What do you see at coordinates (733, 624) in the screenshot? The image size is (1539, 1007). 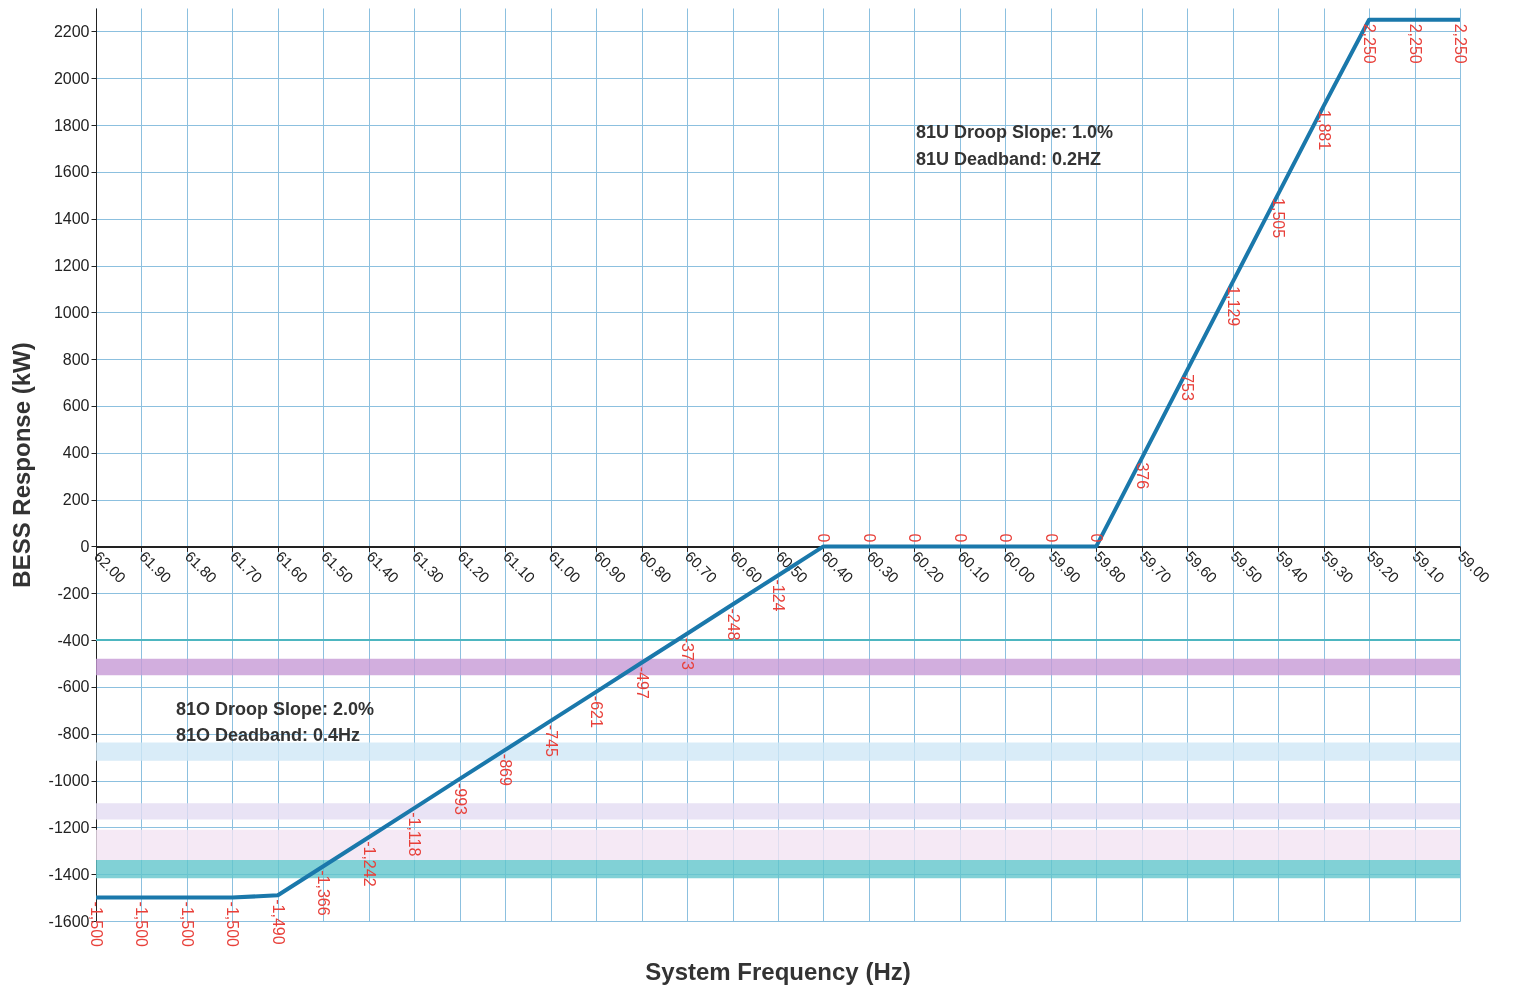 I see `data-label: -248` at bounding box center [733, 624].